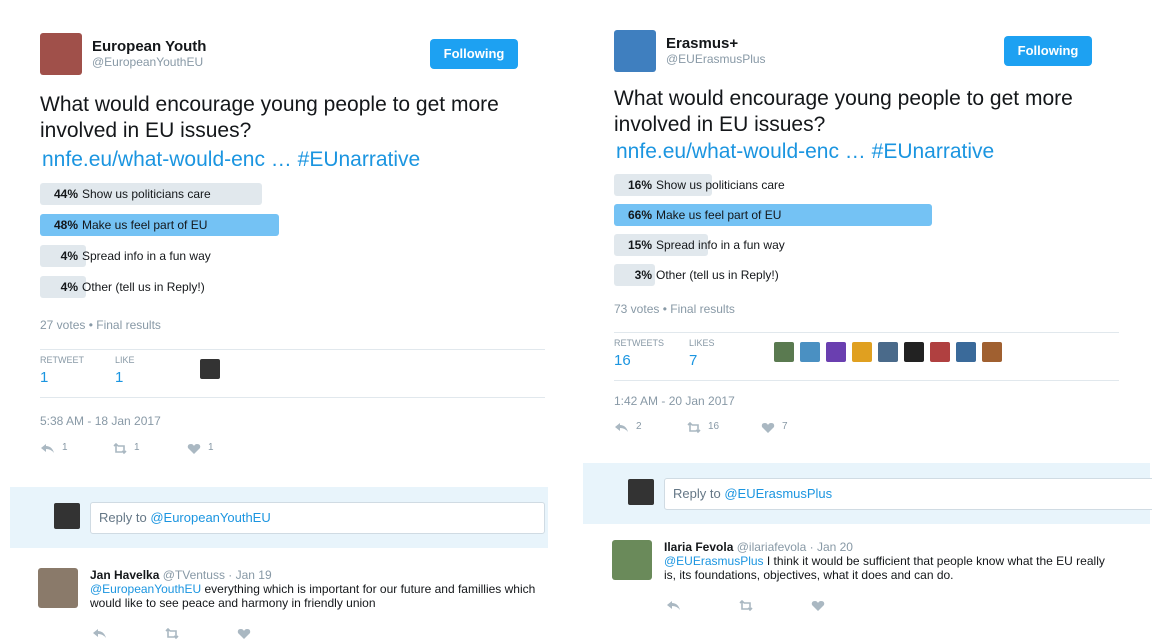  Describe the element at coordinates (702, 43) in the screenshot. I see `user-name: Erasmus+` at that location.